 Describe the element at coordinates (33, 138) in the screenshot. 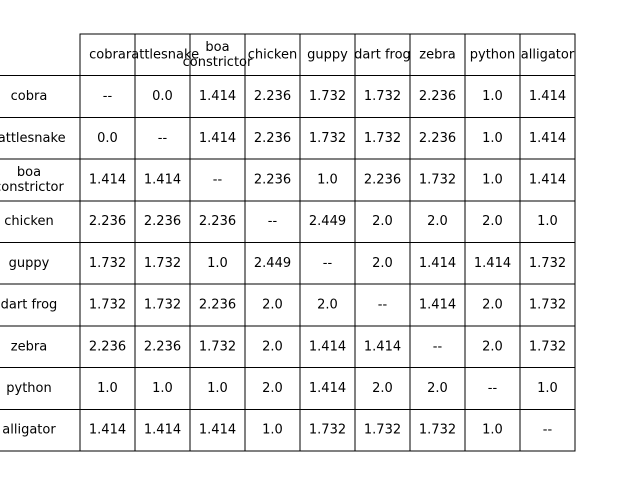

I see `row-header-label: rattlesnake` at that location.